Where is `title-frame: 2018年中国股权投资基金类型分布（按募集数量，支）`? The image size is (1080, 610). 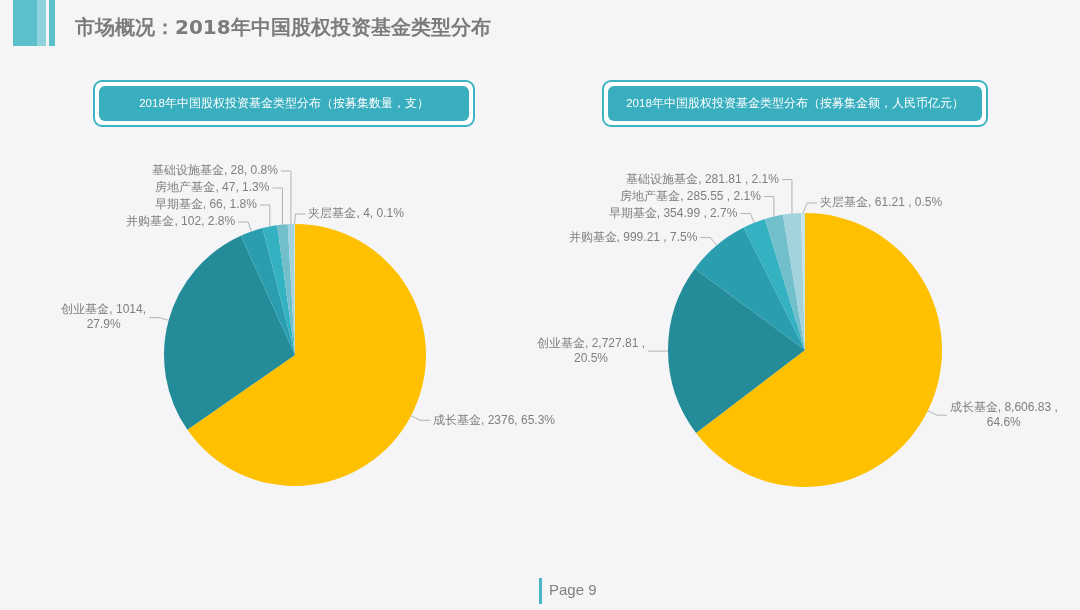
title-frame: 2018年中国股权投资基金类型分布（按募集数量，支） is located at coordinates (284, 103).